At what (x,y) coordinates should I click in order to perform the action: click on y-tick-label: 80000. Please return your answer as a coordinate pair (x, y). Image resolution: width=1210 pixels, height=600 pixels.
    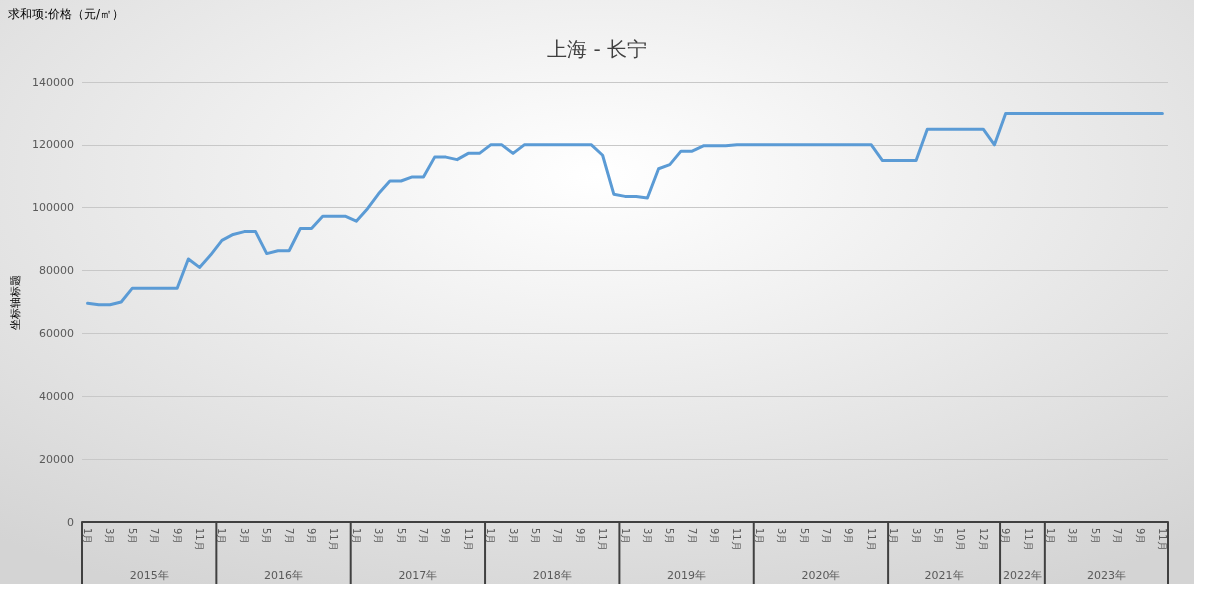
    Looking at the image, I should click on (56, 271).